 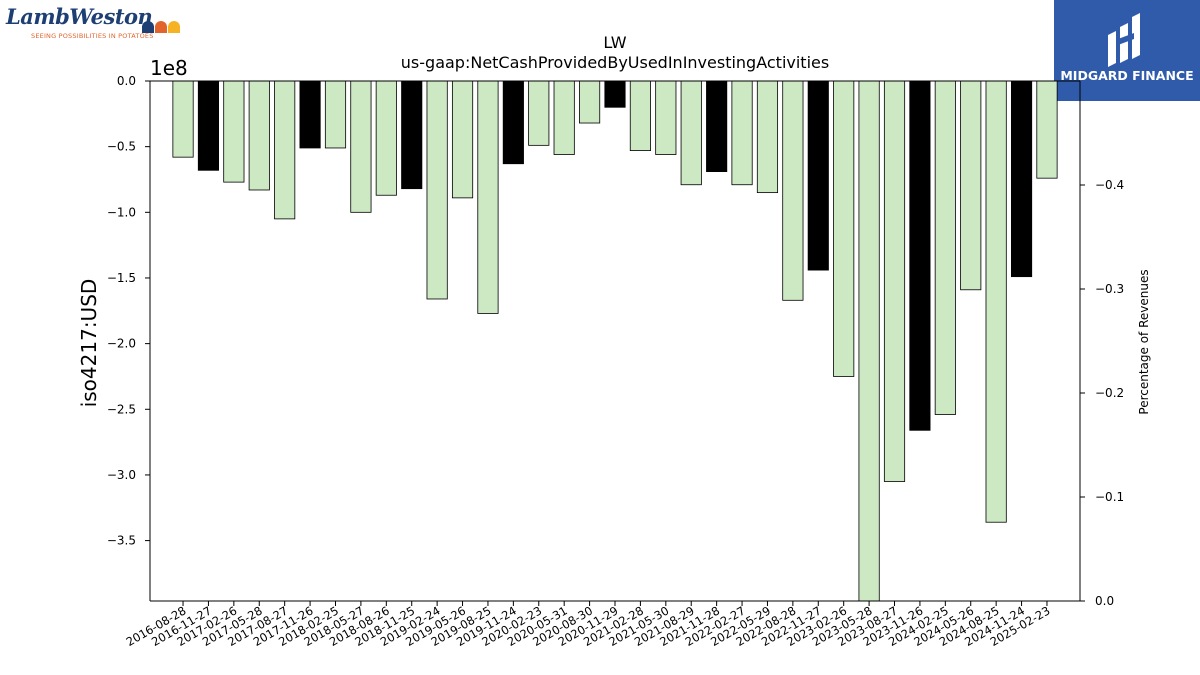 What do you see at coordinates (1144, 341) in the screenshot?
I see `y-axis-right-label: Percentage of Revenues` at bounding box center [1144, 341].